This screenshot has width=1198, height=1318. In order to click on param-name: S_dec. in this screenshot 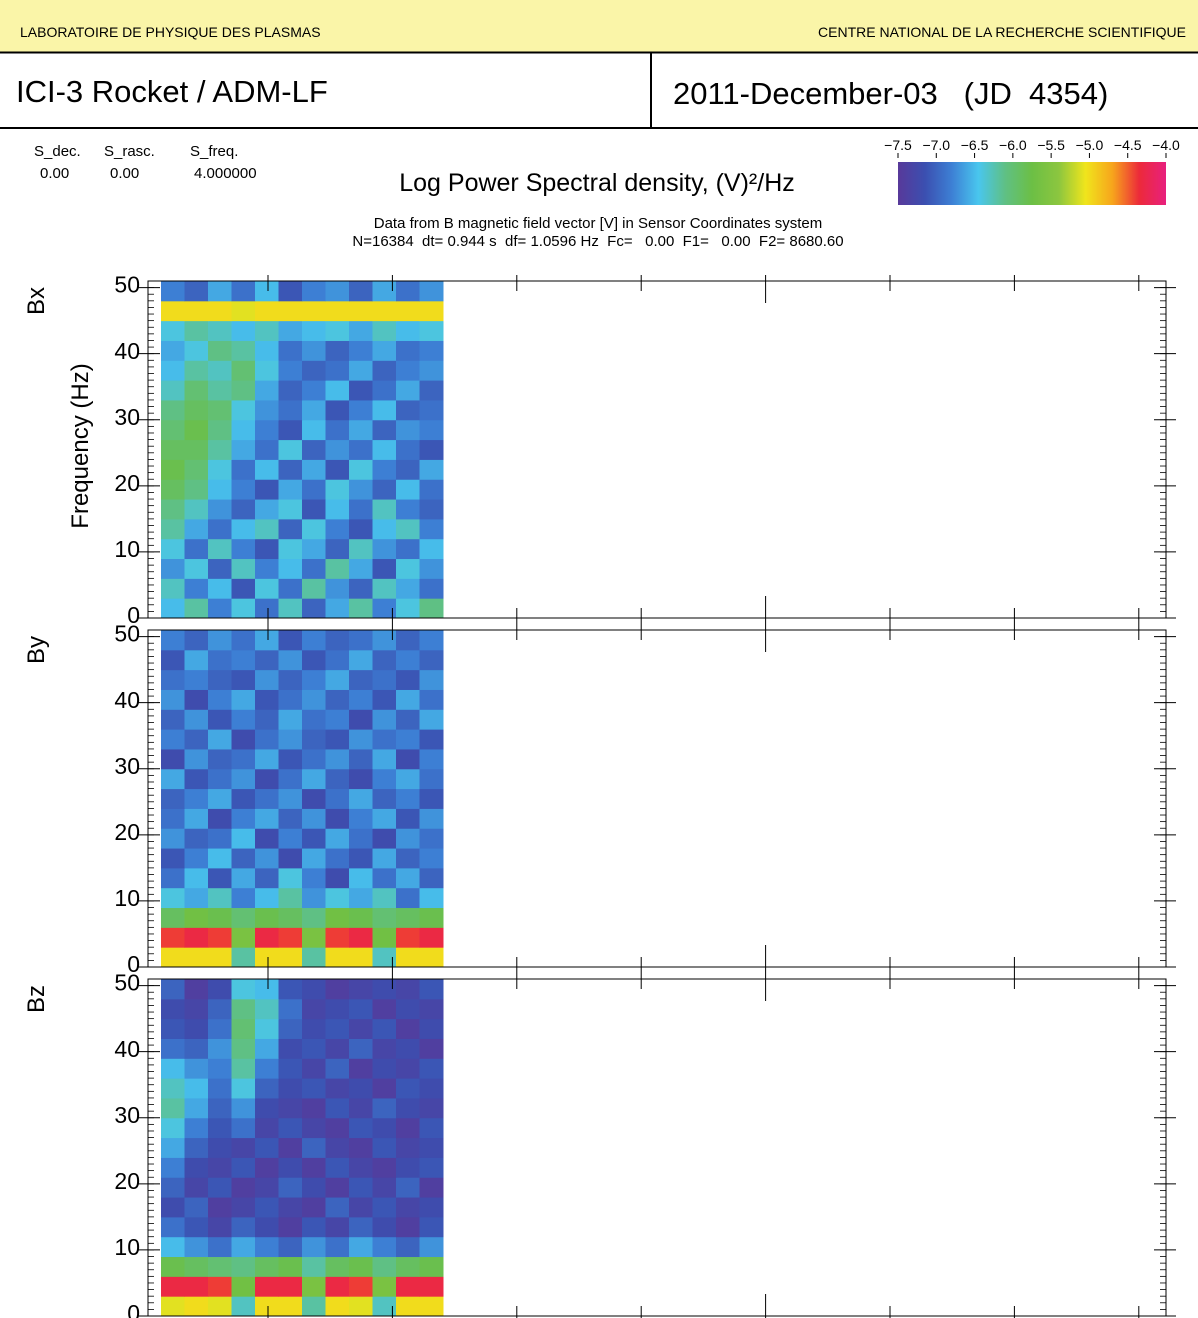, I will do `click(57, 151)`.